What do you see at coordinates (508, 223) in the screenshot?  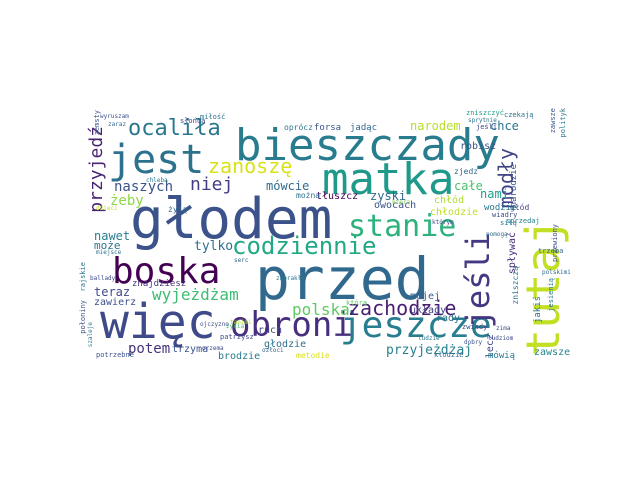 I see `word-sila: siłą` at bounding box center [508, 223].